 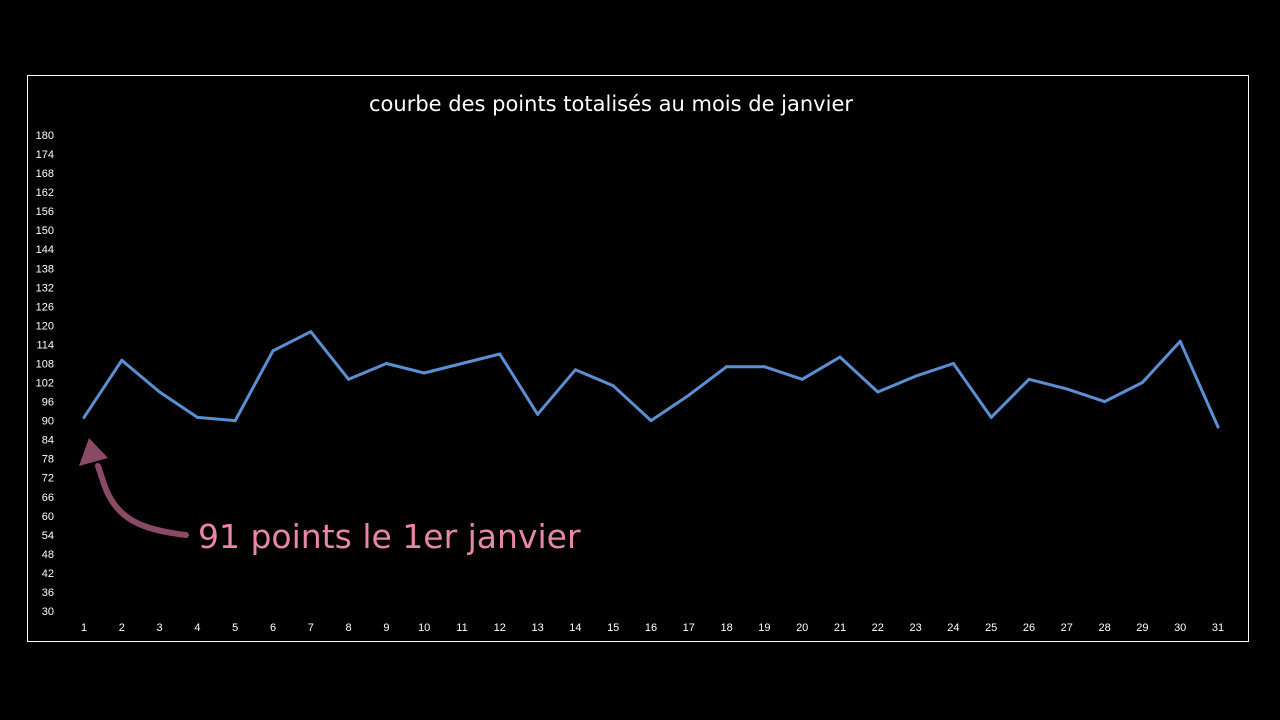 I want to click on y-tick-label: 90, so click(x=48, y=422).